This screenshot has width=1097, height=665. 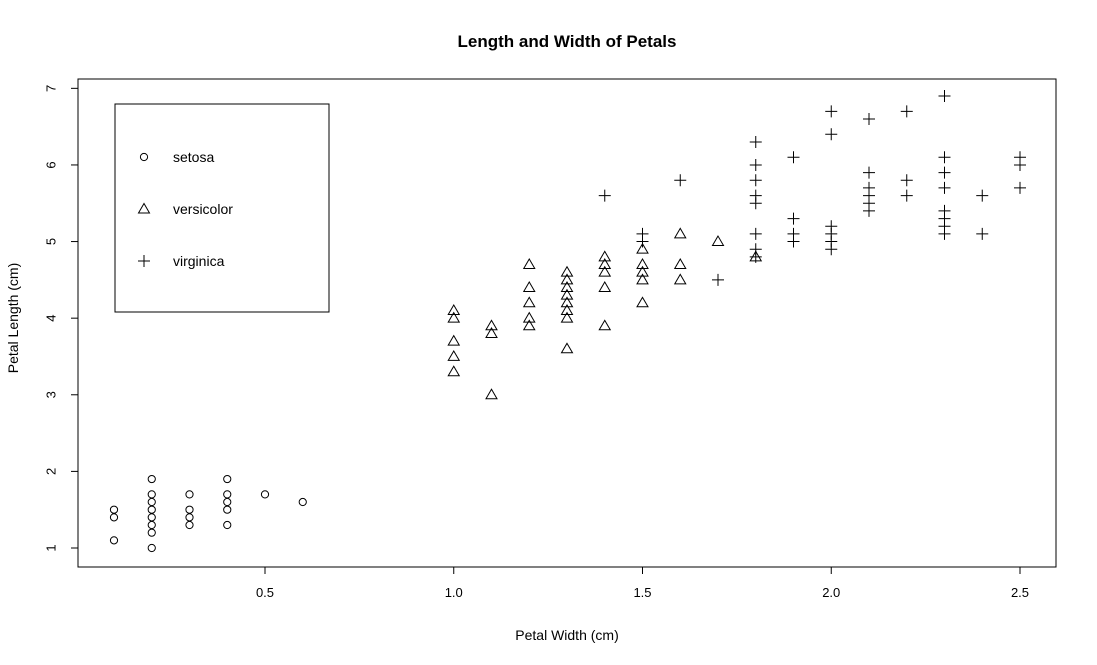 What do you see at coordinates (50, 241) in the screenshot?
I see `y-tick-label: 5` at bounding box center [50, 241].